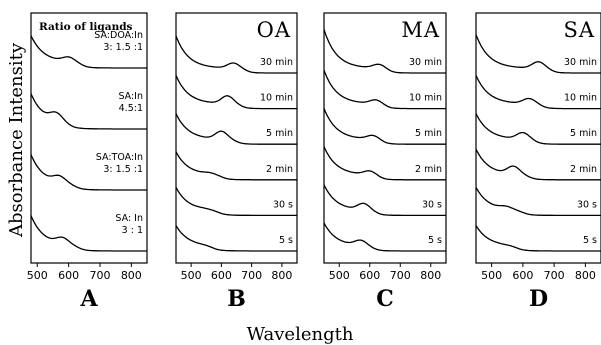  I want to click on panel-title: MA, so click(420, 30).